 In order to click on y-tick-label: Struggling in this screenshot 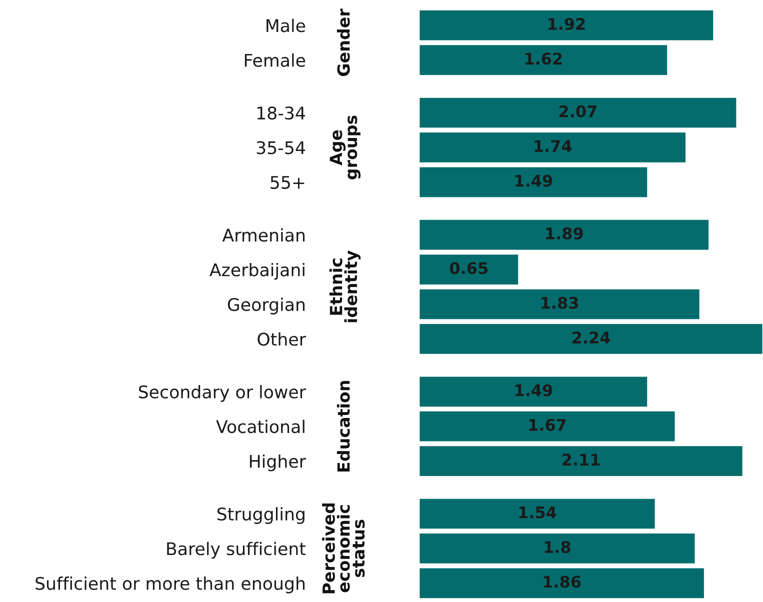, I will do `click(260, 515)`.